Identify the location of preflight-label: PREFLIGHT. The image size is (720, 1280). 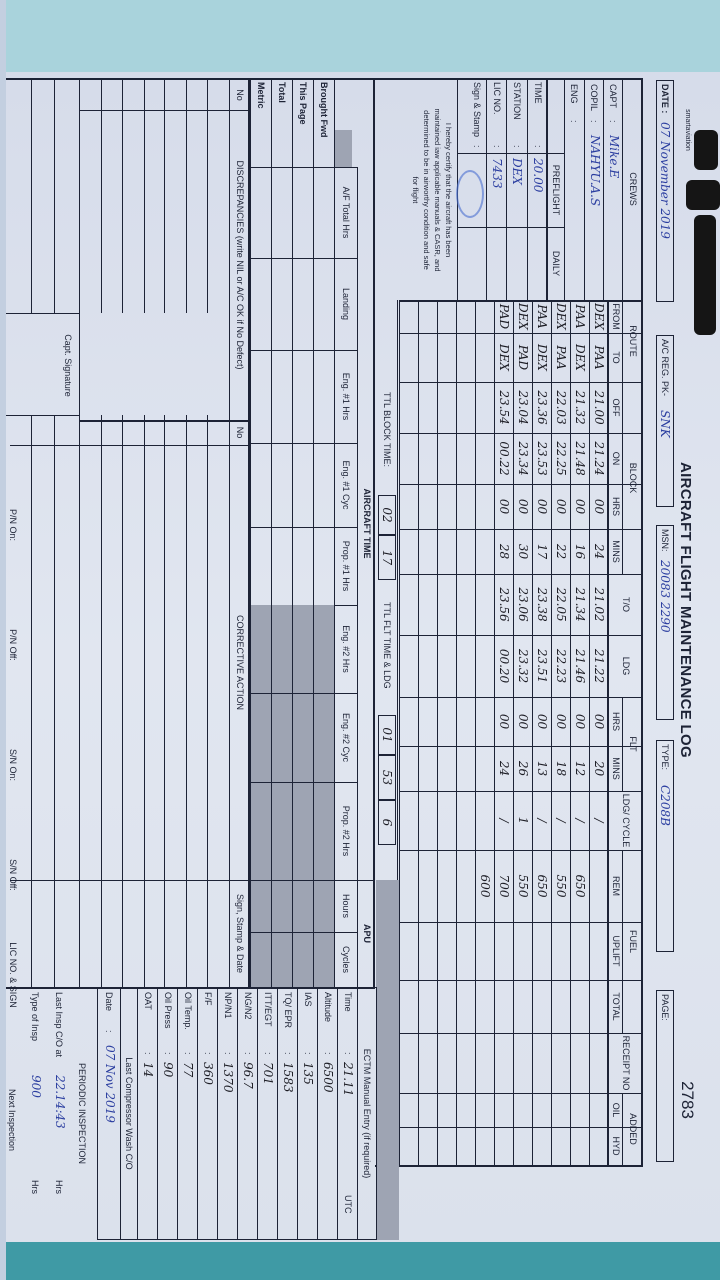
(556, 190).